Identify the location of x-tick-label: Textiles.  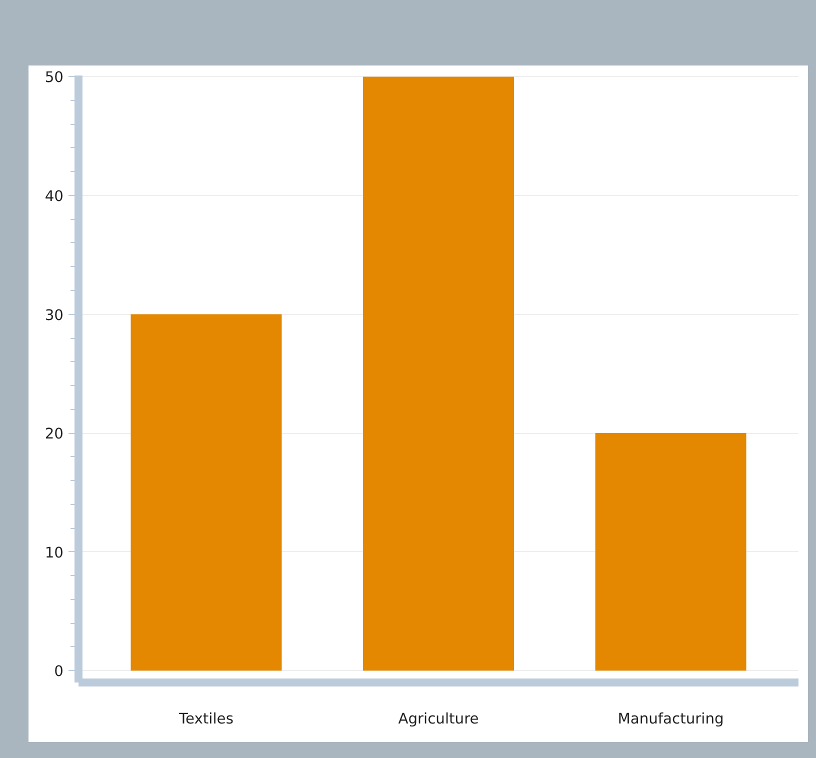
(206, 719).